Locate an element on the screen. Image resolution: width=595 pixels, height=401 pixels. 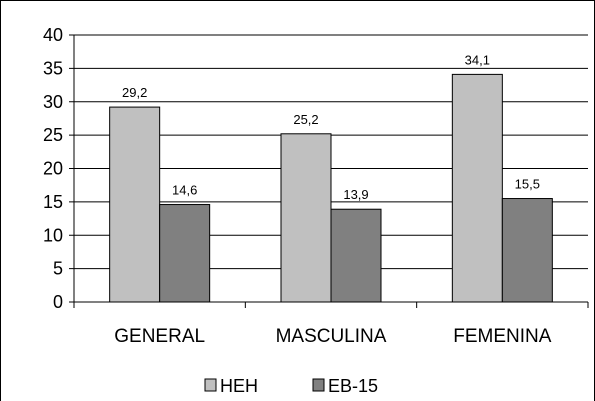
legend-label: EB-15 is located at coordinates (353, 386).